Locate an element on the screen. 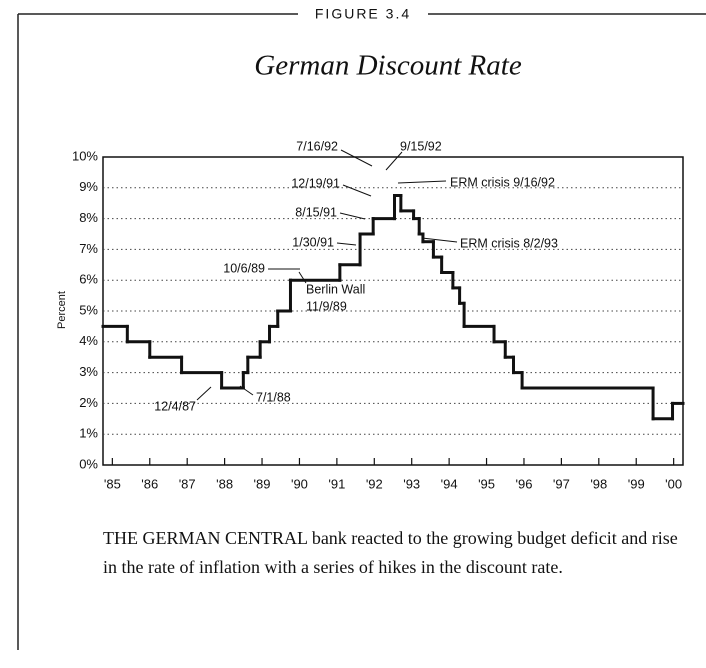  annotation: 8/15/91 is located at coordinates (316, 212).